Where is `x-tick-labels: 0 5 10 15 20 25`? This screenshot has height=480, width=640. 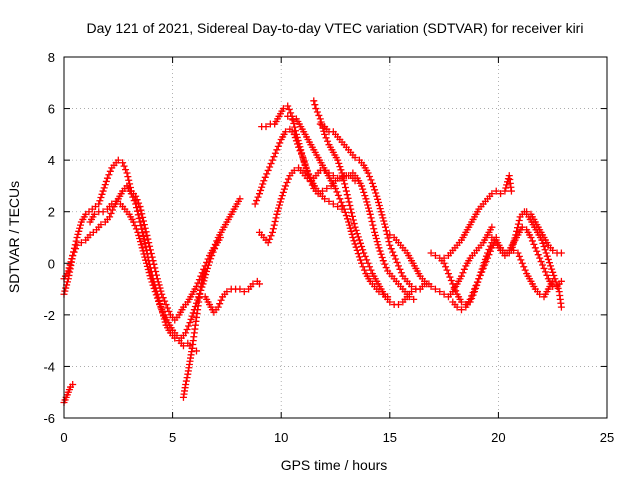 x-tick-labels: 0 5 10 15 20 25 is located at coordinates (337, 437).